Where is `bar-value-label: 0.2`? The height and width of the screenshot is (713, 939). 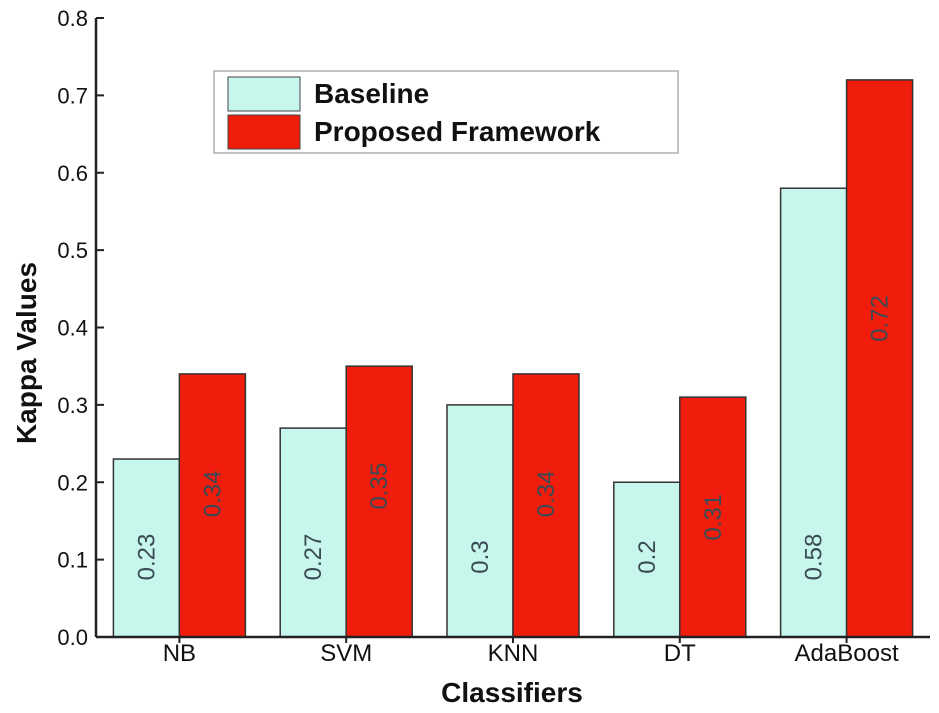 bar-value-label: 0.2 is located at coordinates (647, 556).